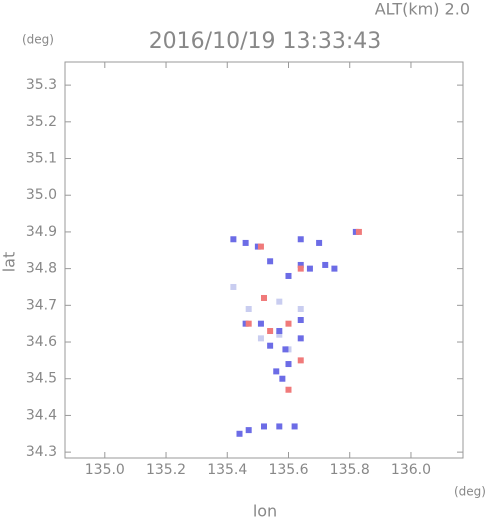  What do you see at coordinates (41, 159) in the screenshot?
I see `y-tick-label: 35.1` at bounding box center [41, 159].